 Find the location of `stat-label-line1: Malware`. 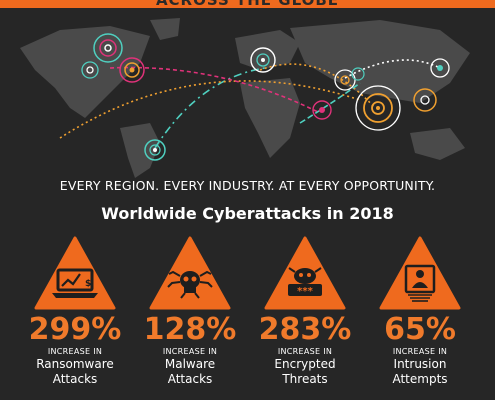

stat-label-line1: Malware is located at coordinates (190, 364).